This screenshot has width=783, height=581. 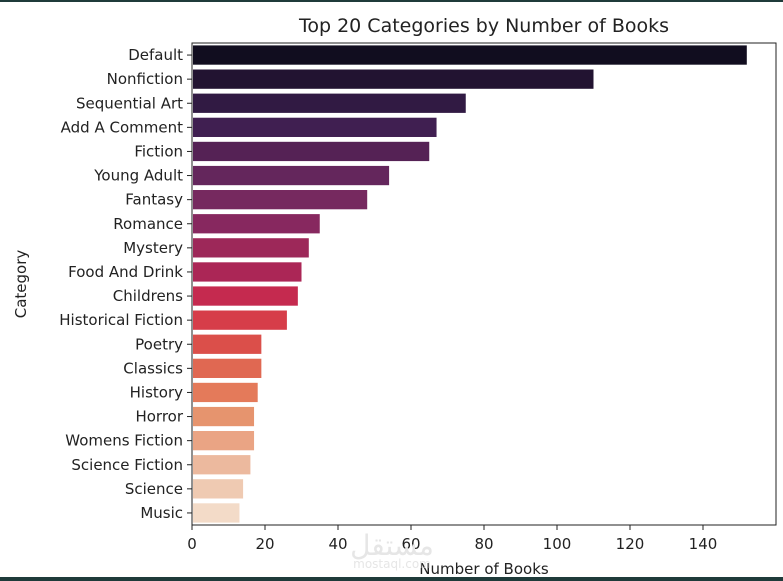 I want to click on bar-horror, so click(x=224, y=416).